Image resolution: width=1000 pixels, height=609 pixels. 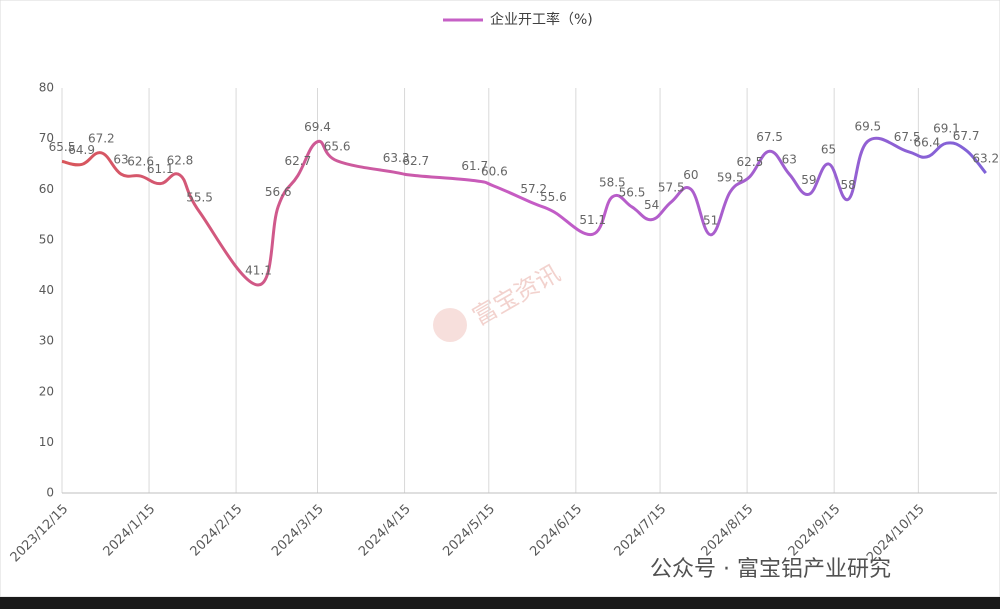 I want to click on data-label: 61.1, so click(x=160, y=169).